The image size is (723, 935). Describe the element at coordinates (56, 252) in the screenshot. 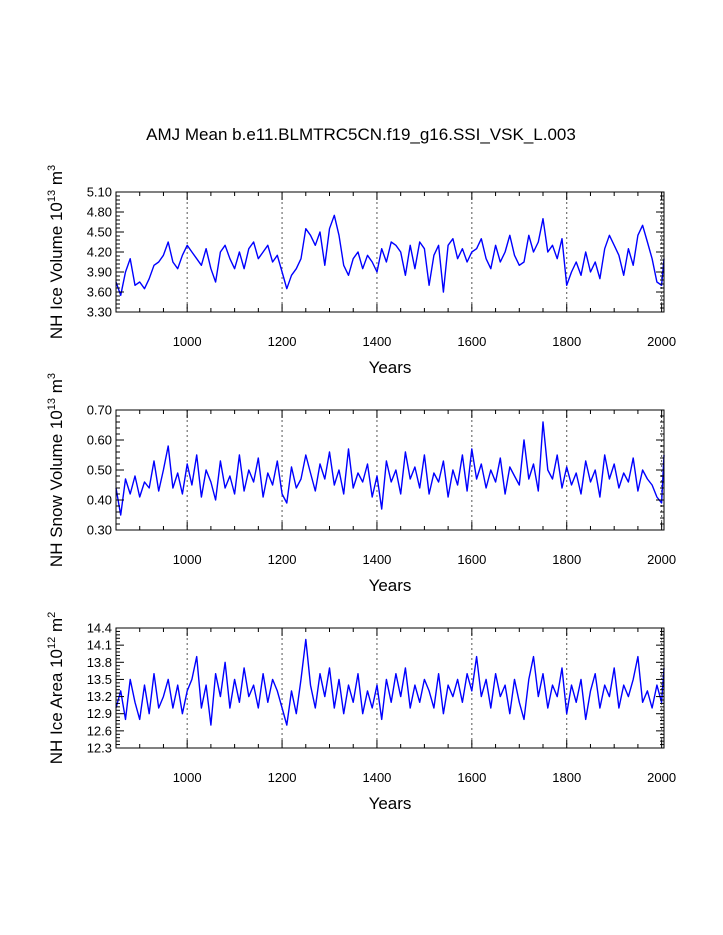

I see `y-axis-label: NH Ice Volume 1013 m3` at that location.